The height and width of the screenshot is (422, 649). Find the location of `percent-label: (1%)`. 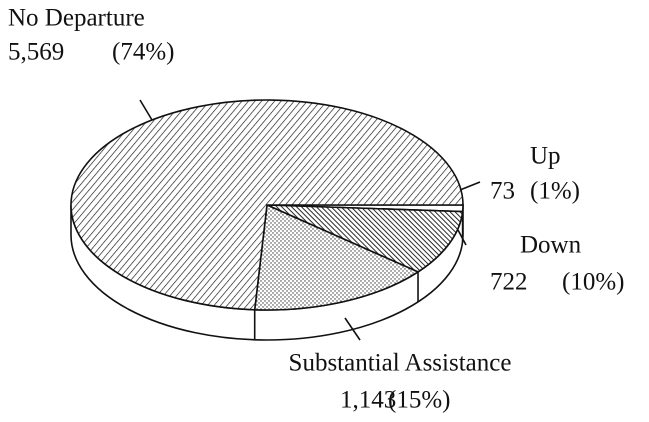

percent-label: (1%) is located at coordinates (555, 191).